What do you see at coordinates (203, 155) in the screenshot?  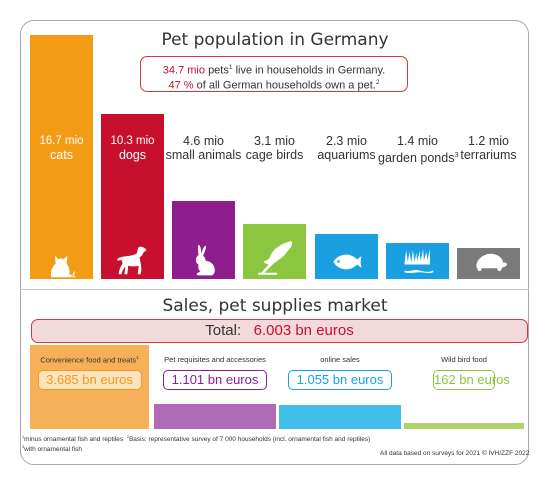 I see `pet-name-label: small animals` at bounding box center [203, 155].